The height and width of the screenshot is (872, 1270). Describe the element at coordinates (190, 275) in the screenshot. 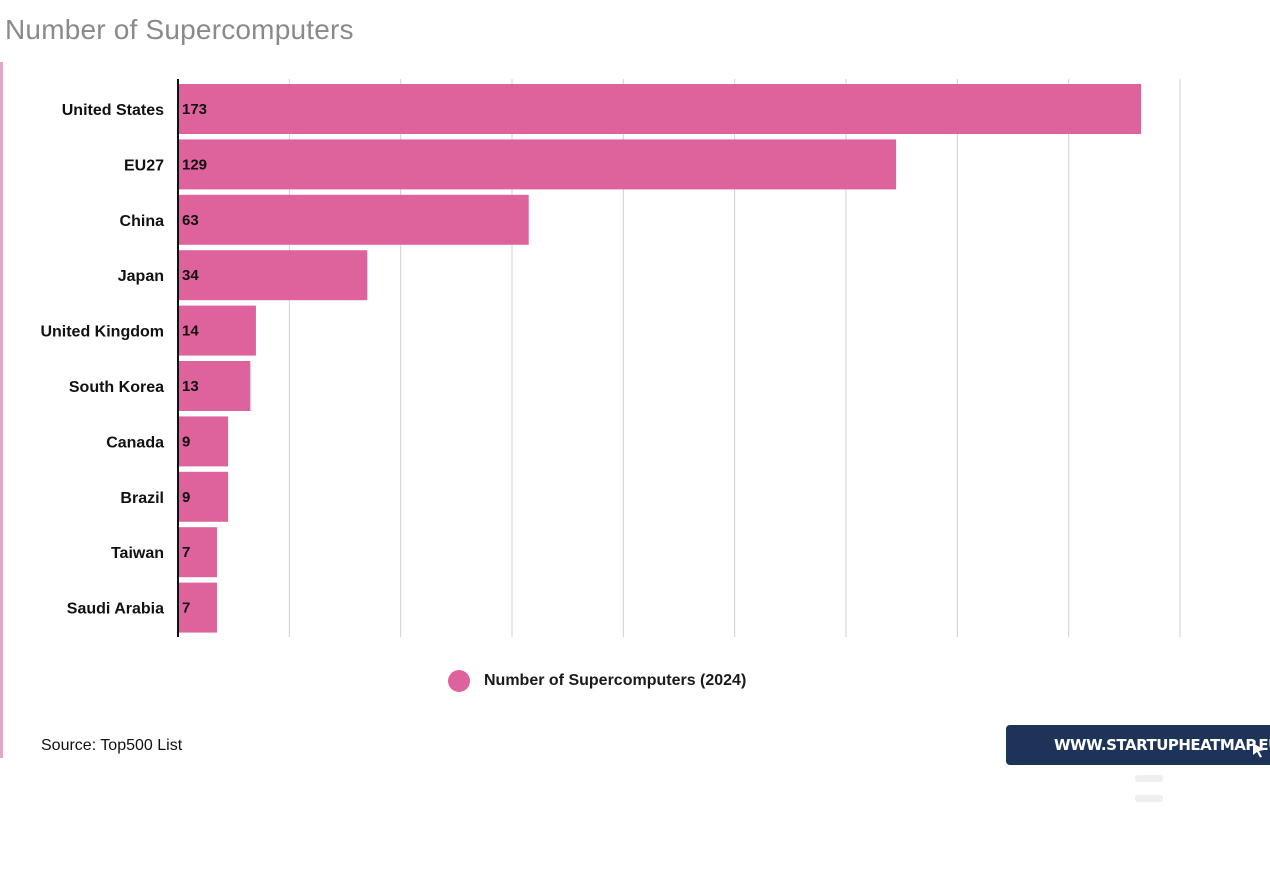

I see `data-label: 34` at that location.